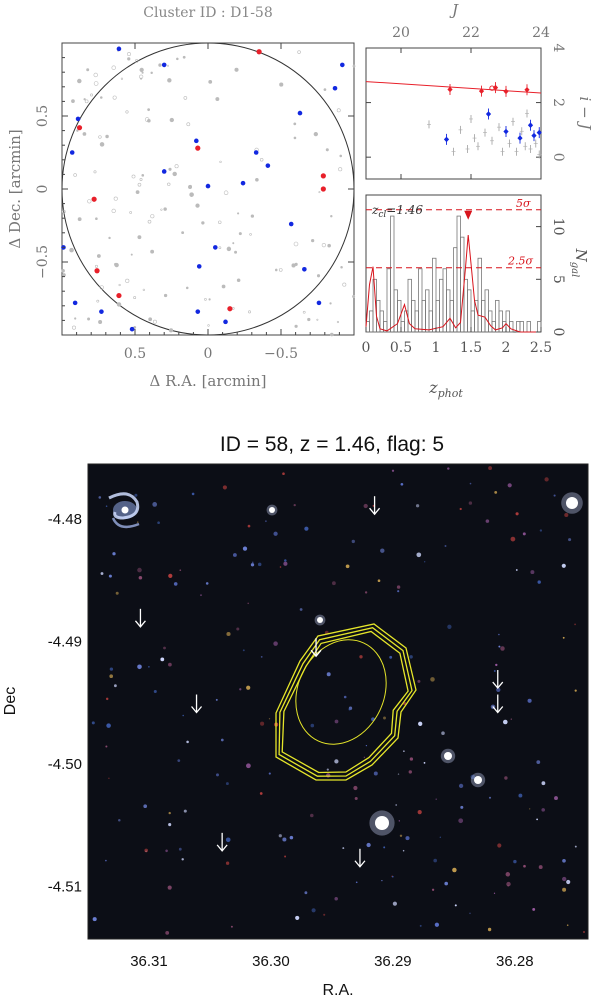  I want to click on hist-y-tick-label: 10, so click(558, 227).